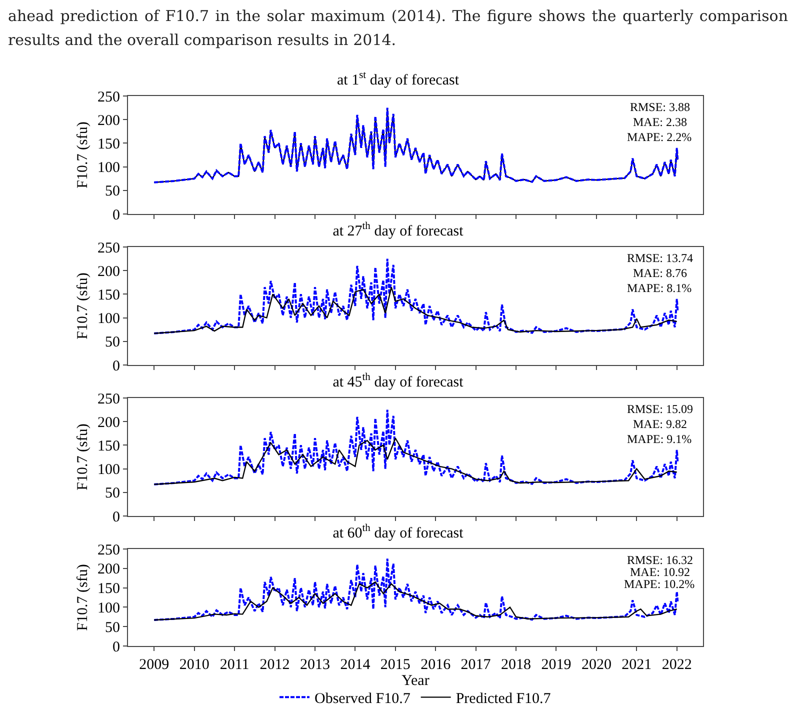 The width and height of the screenshot is (796, 726). Describe the element at coordinates (516, 665) in the screenshot. I see `x-tick-label: 2018` at that location.